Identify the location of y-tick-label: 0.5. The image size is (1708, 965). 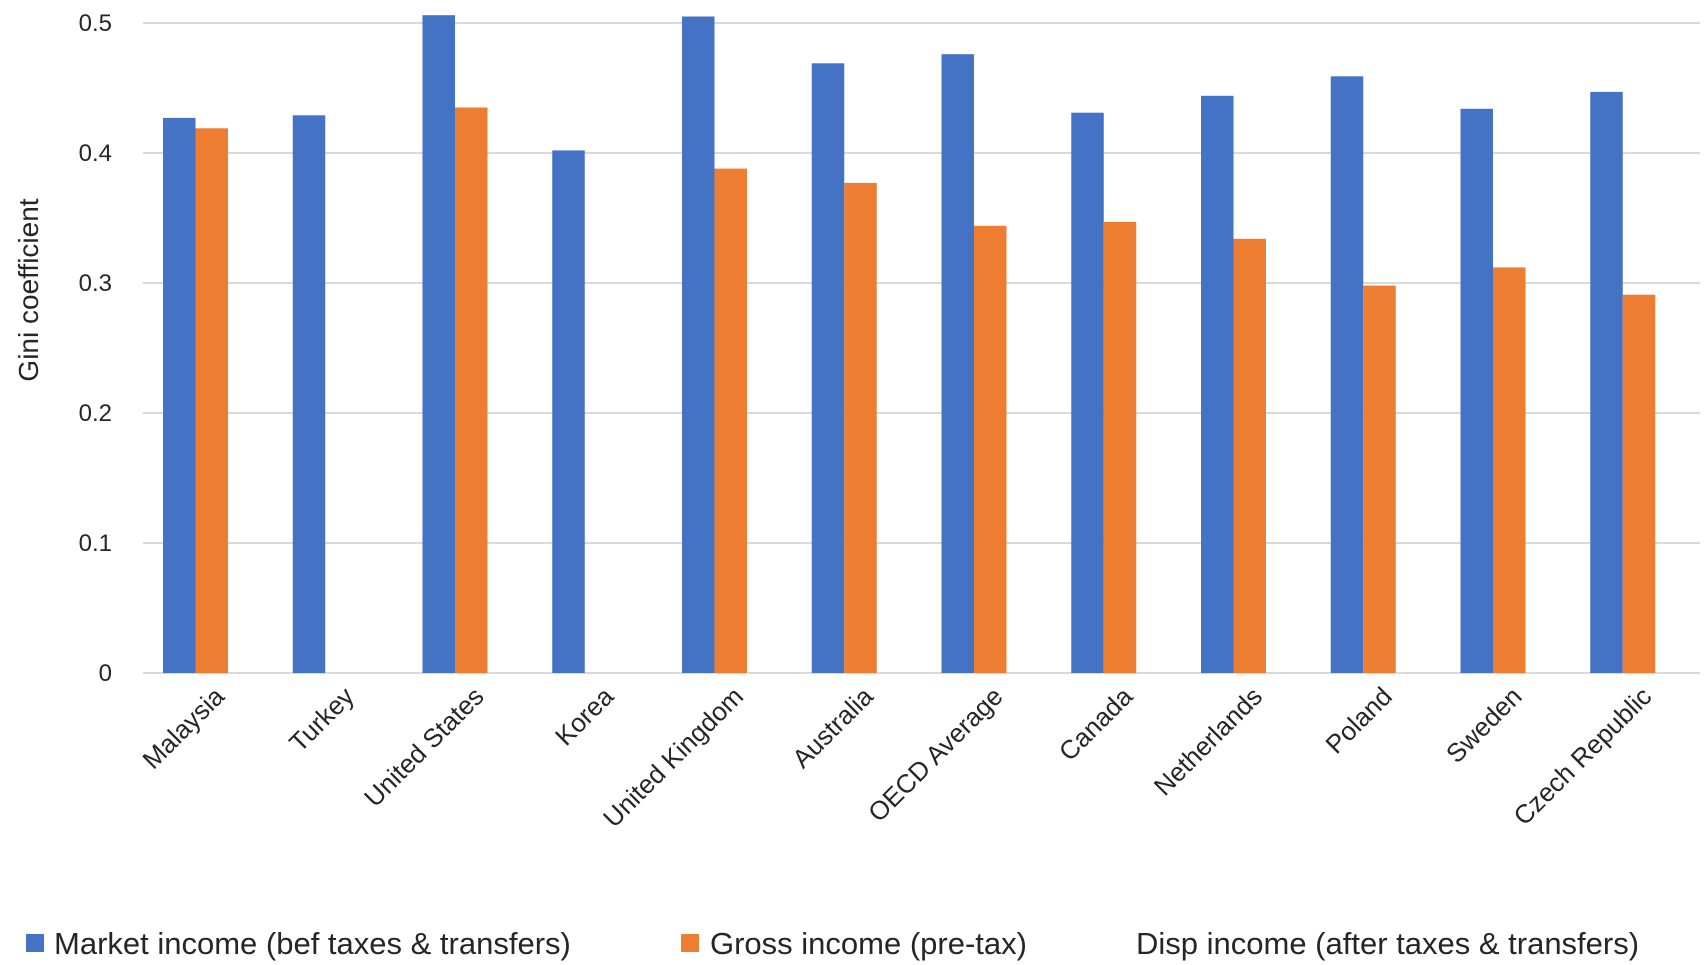
(95, 23).